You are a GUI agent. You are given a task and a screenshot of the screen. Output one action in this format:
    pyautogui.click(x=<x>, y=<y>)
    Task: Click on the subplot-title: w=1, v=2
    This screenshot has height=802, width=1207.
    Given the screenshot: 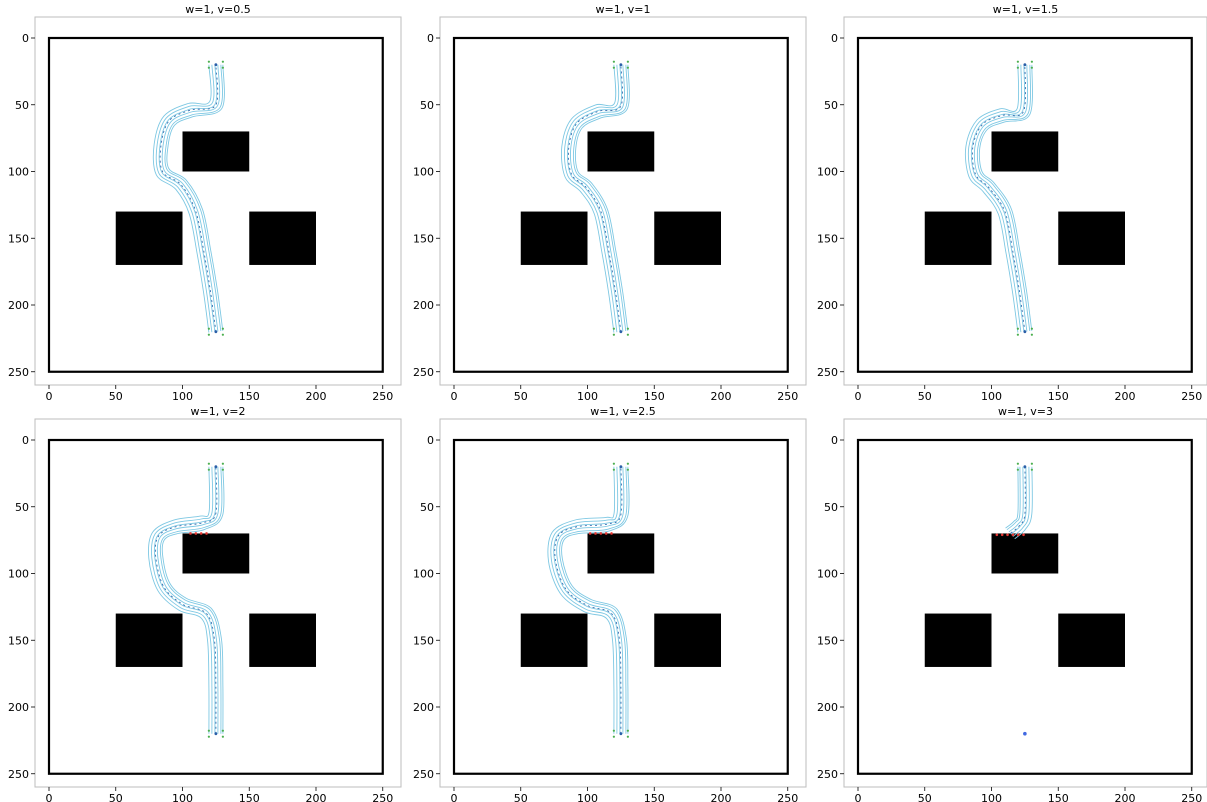 What is the action you would take?
    pyautogui.click(x=218, y=411)
    